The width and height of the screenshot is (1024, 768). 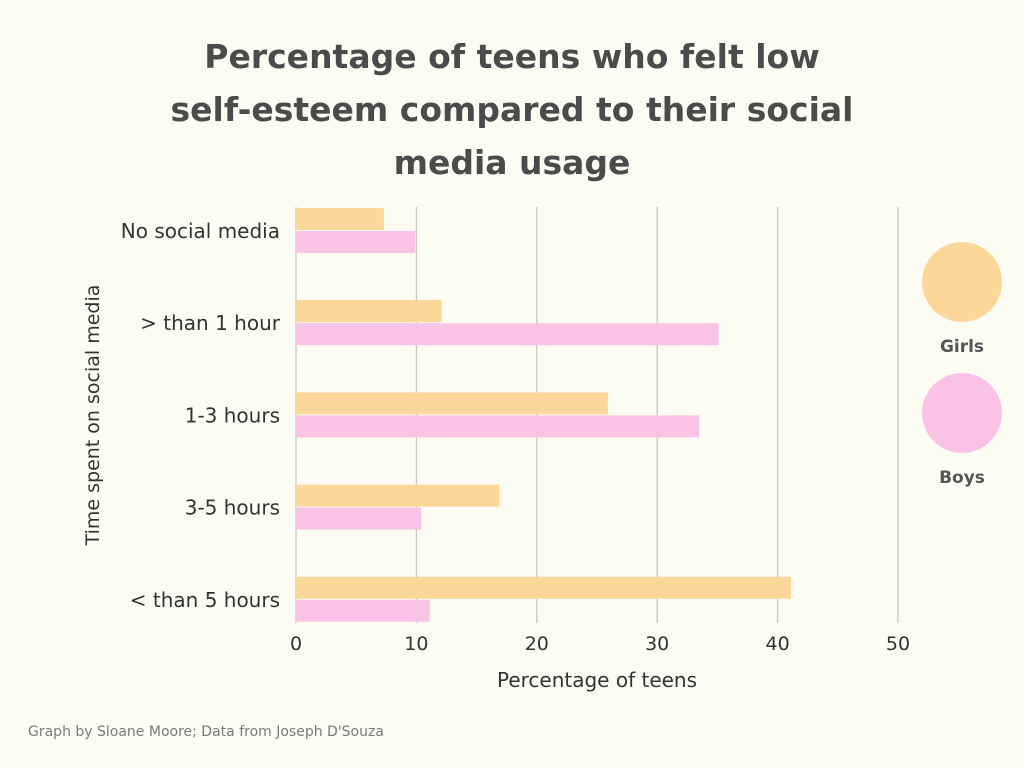 I want to click on x-tick-label-40: 40, so click(x=778, y=644).